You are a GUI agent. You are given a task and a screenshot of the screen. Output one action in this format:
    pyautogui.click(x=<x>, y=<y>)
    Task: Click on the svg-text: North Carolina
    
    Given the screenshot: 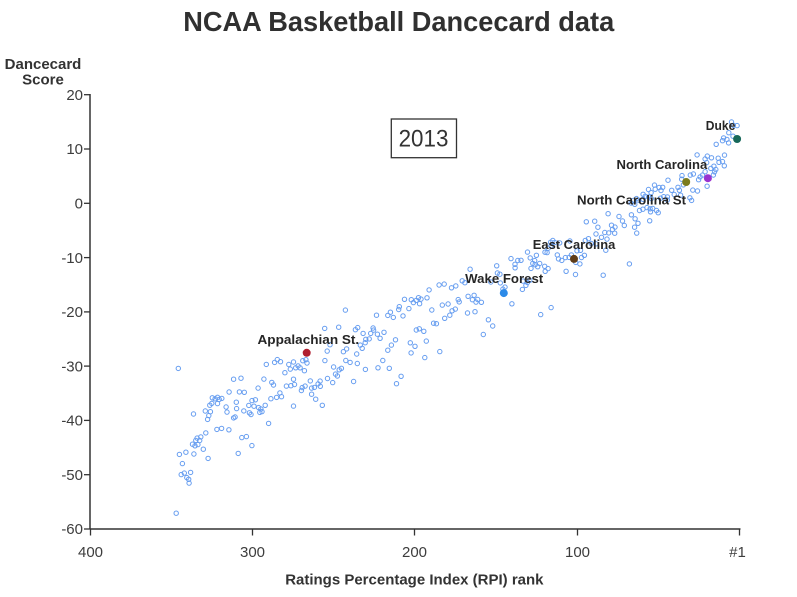 What is the action you would take?
    pyautogui.click(x=663, y=164)
    